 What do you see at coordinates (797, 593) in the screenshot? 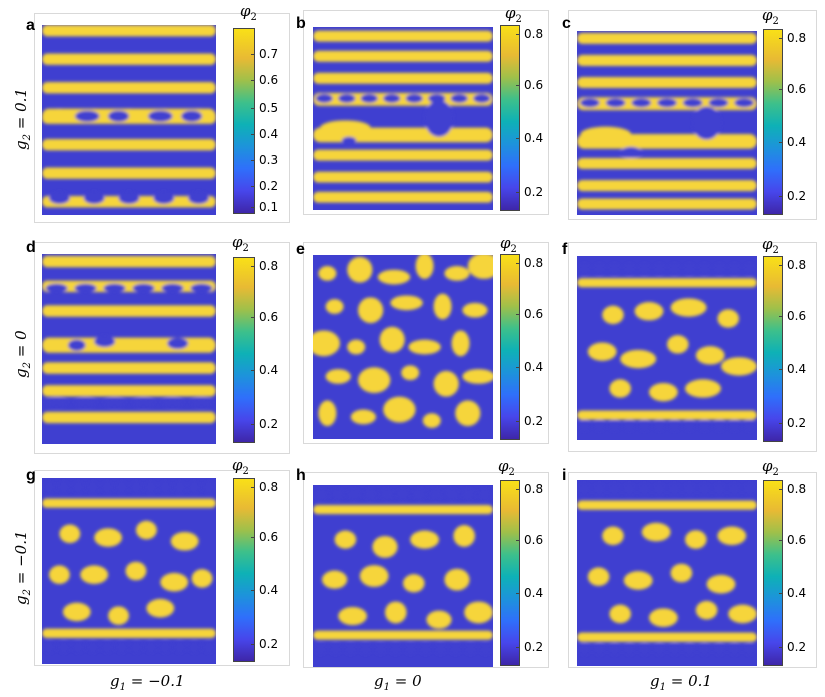
I see `tick-label: 0.4` at bounding box center [797, 593].